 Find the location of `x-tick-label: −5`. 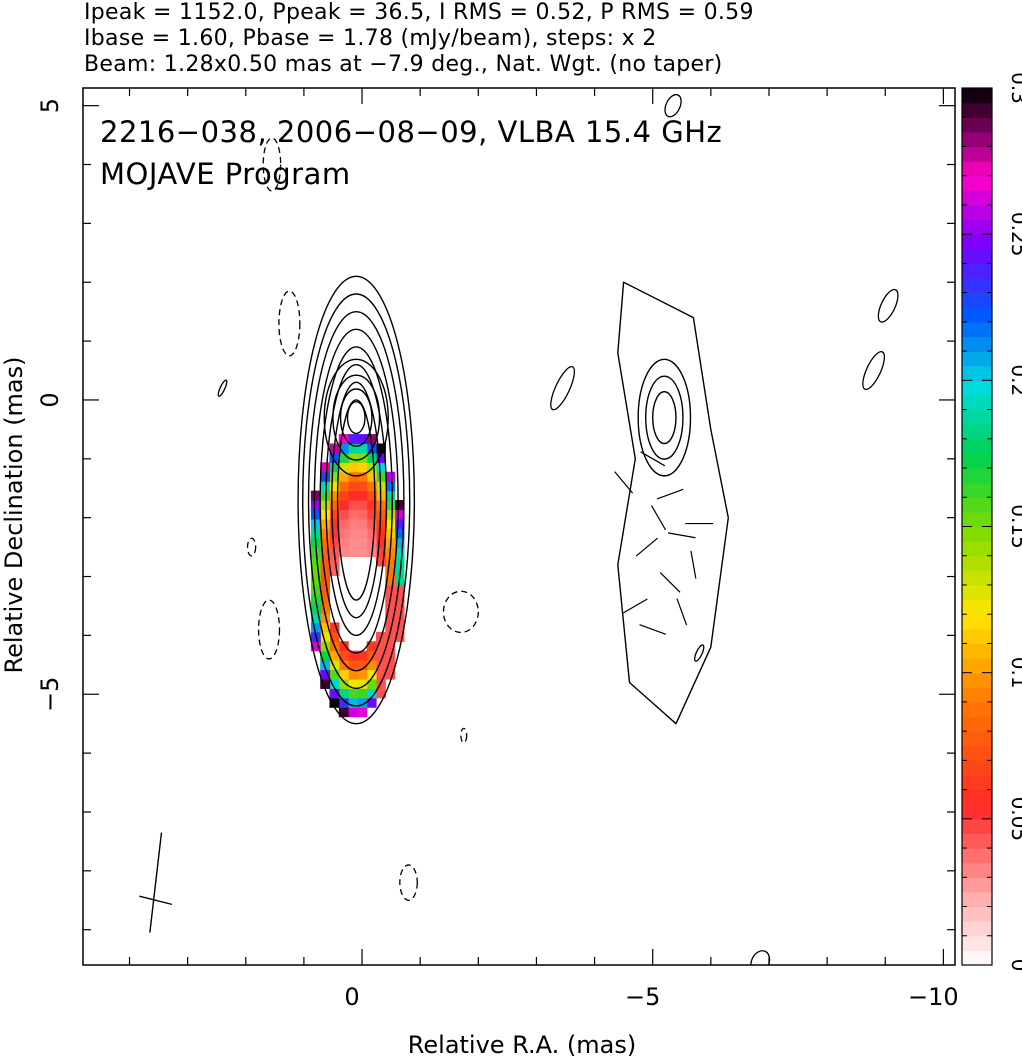

x-tick-label: −5 is located at coordinates (642, 997).